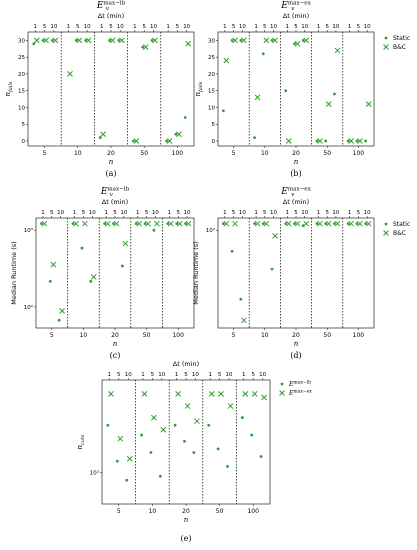 The width and height of the screenshot is (417, 550). Describe the element at coordinates (81, 441) in the screenshot. I see `y-axis-label: ncuts` at that location.